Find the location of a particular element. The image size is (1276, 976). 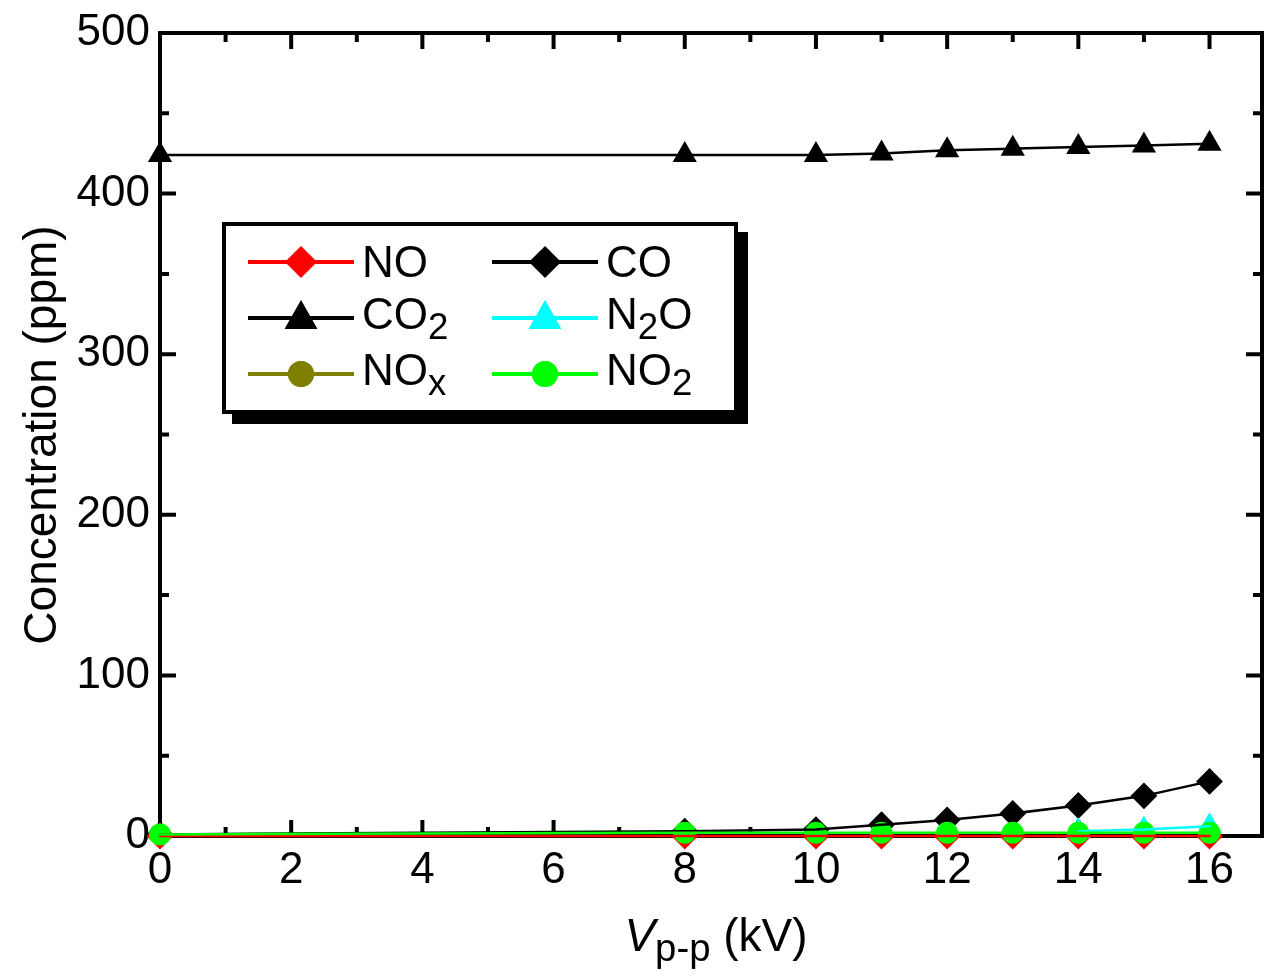

x-tick-label: 16 is located at coordinates (1209, 867).